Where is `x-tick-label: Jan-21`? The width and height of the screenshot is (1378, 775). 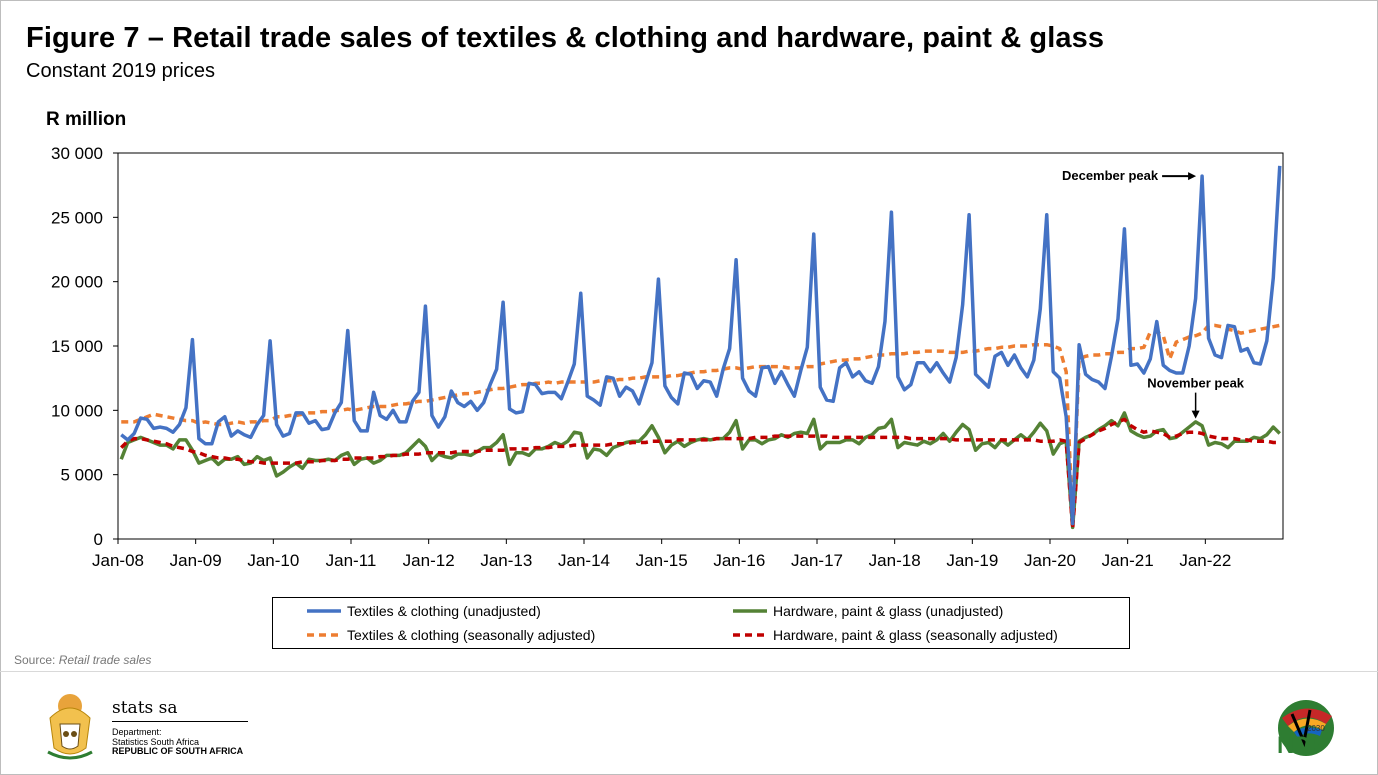 x-tick-label: Jan-21 is located at coordinates (1128, 560).